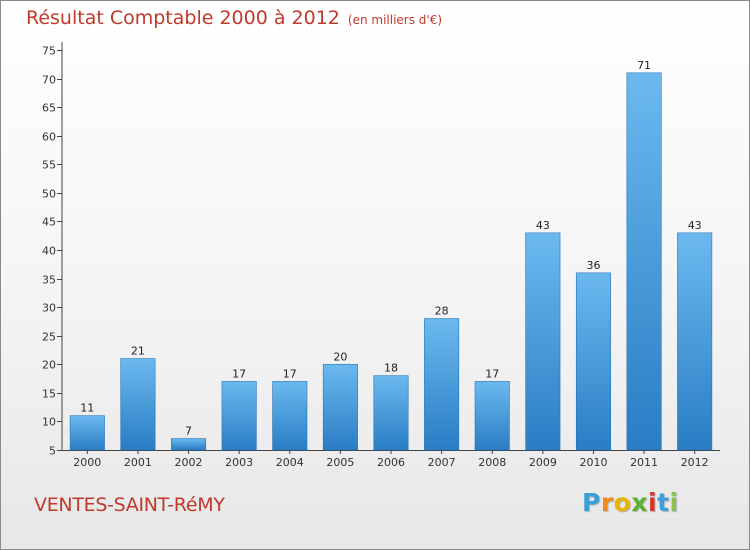 Image resolution: width=750 pixels, height=550 pixels. Describe the element at coordinates (183, 18) in the screenshot. I see `chart-title-text: Résultat Comptable 2000 à 2012` at that location.